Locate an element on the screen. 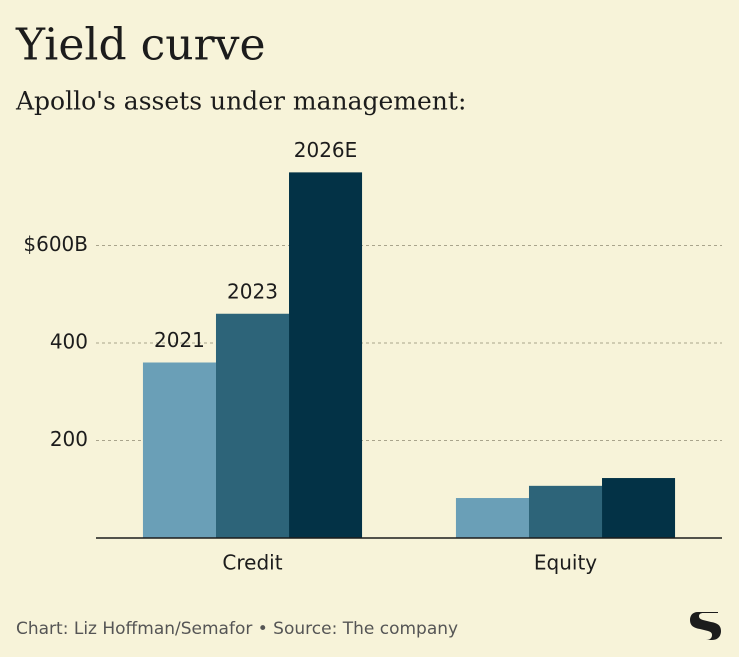 This screenshot has height=657, width=739. chart-title: Yield curve is located at coordinates (140, 45).